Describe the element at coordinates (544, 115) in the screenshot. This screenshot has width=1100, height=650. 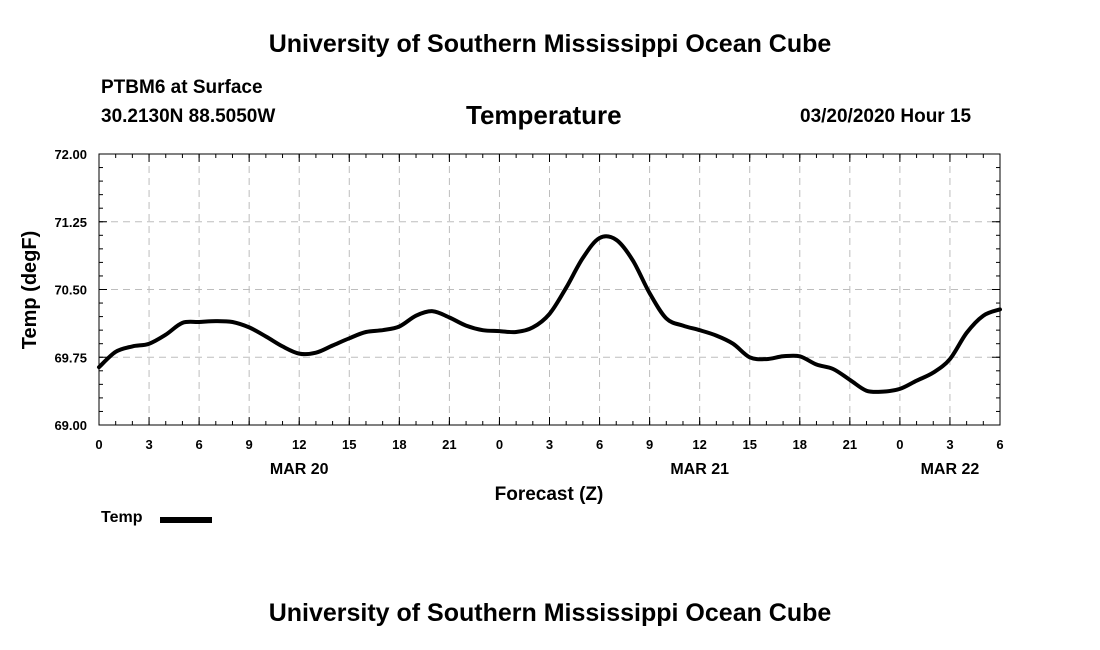
I see `chart-title: Temperature` at that location.